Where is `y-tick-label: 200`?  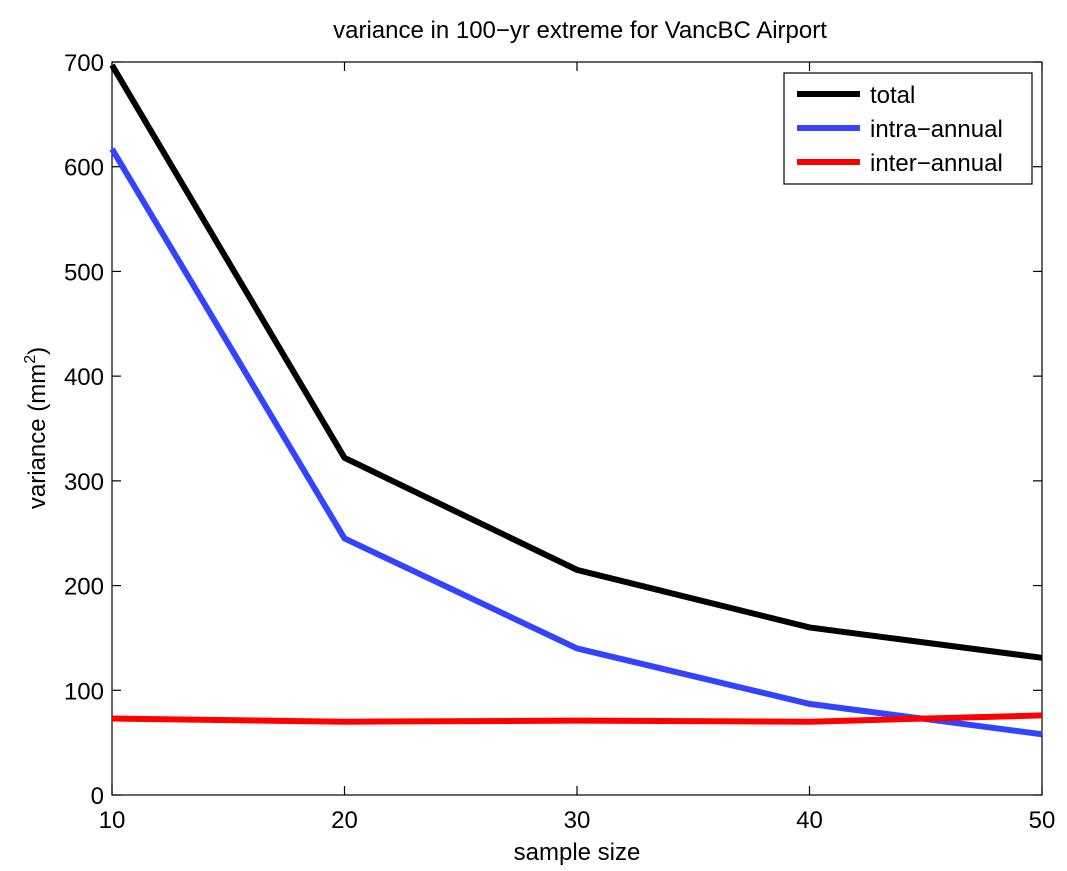
y-tick-label: 200 is located at coordinates (84, 587).